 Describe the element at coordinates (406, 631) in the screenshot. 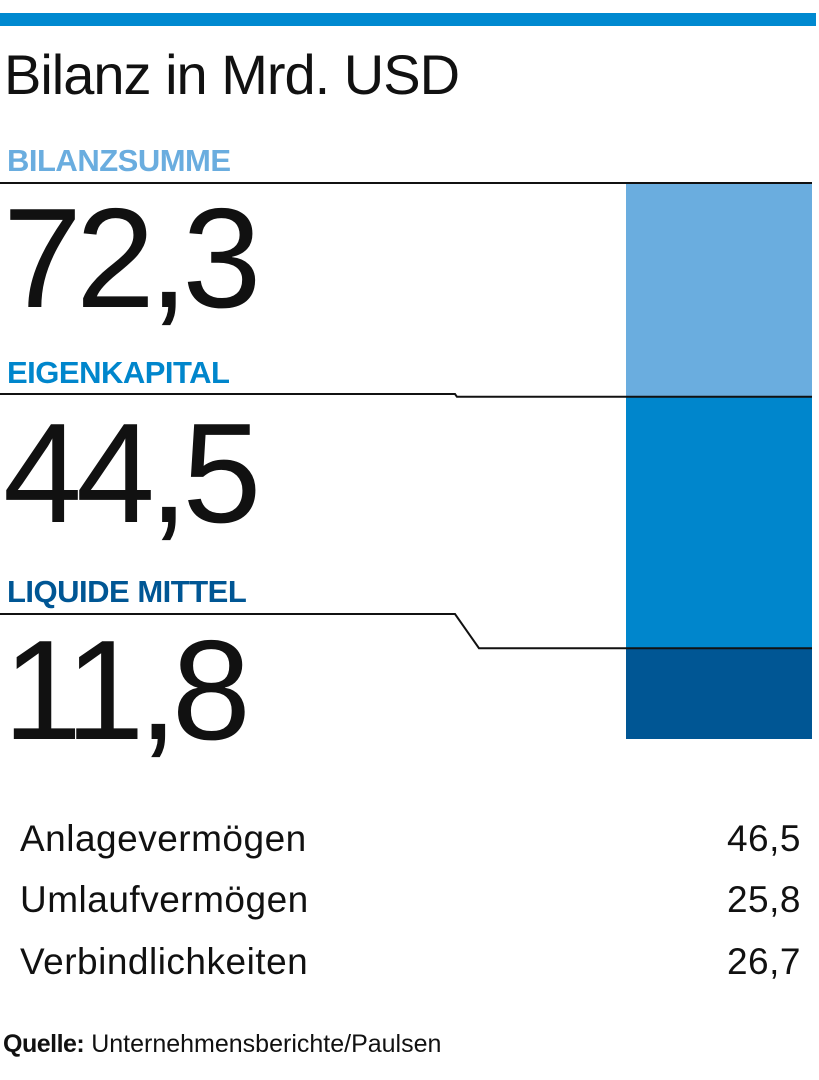

I see `leader-line-liquide-mittel` at that location.